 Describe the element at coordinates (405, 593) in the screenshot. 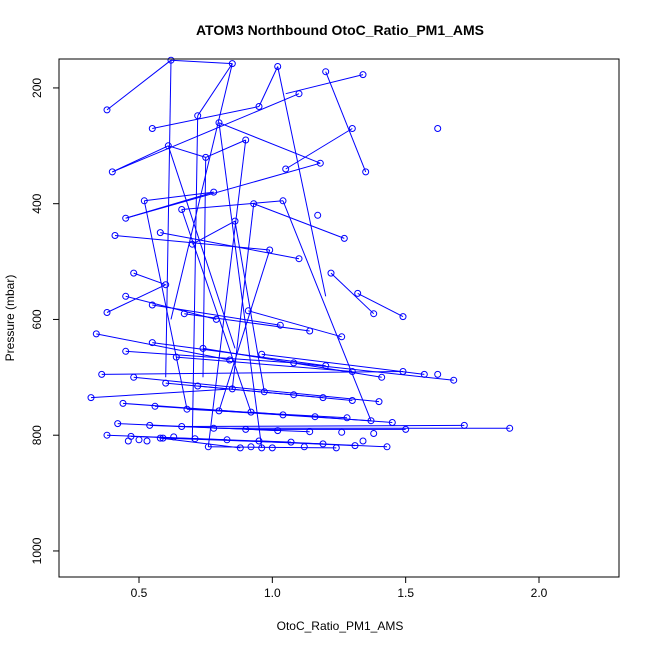

I see `x-tick-label: 1.5` at that location.